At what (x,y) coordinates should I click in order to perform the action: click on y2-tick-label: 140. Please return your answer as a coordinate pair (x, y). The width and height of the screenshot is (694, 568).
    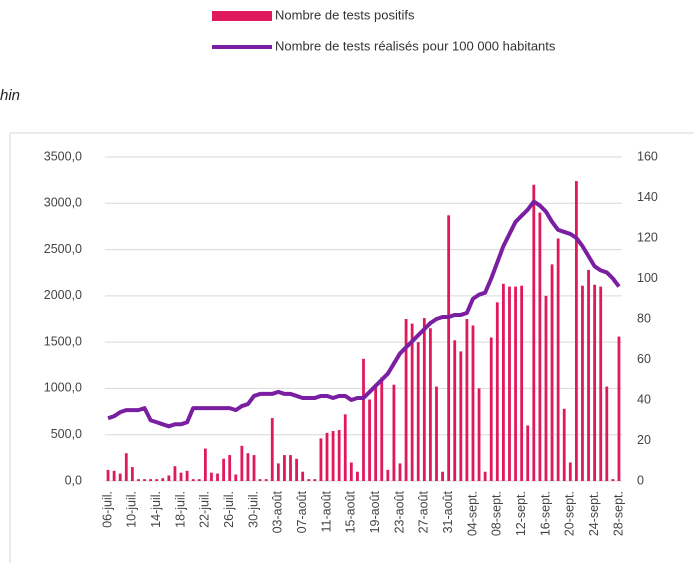
    Looking at the image, I should click on (647, 197).